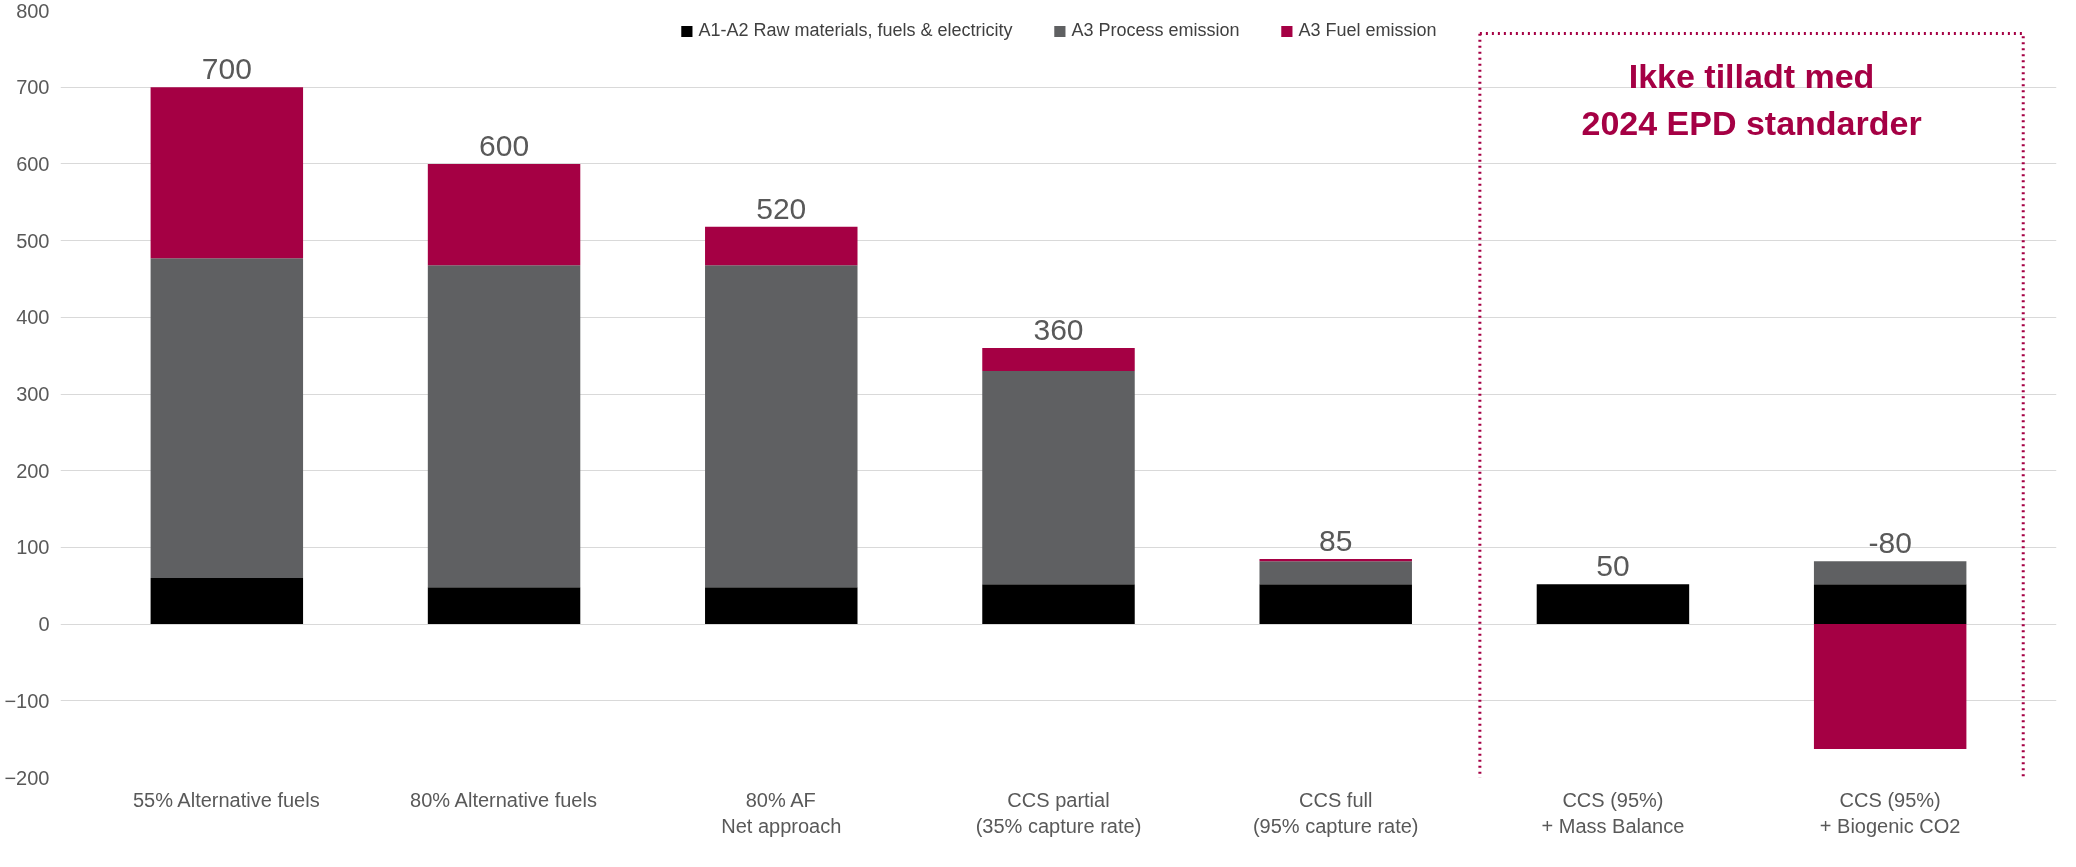 The image size is (2076, 867). Describe the element at coordinates (33, 547) in the screenshot. I see `y-tick-label: 100` at that location.